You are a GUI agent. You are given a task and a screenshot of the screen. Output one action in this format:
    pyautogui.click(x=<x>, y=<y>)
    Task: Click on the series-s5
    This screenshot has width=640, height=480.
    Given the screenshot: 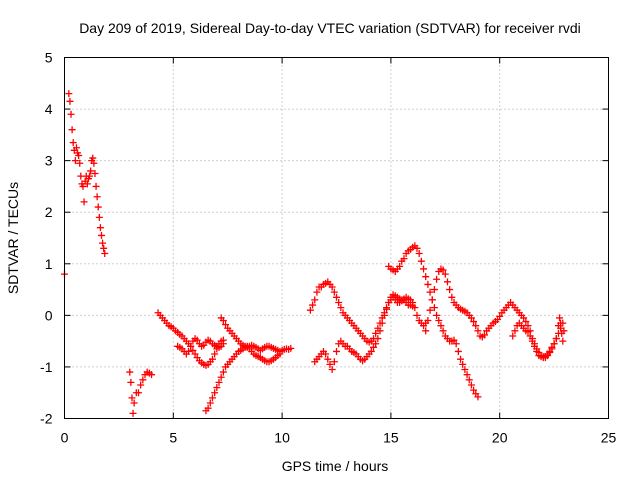 What is the action you would take?
    pyautogui.click(x=200, y=346)
    